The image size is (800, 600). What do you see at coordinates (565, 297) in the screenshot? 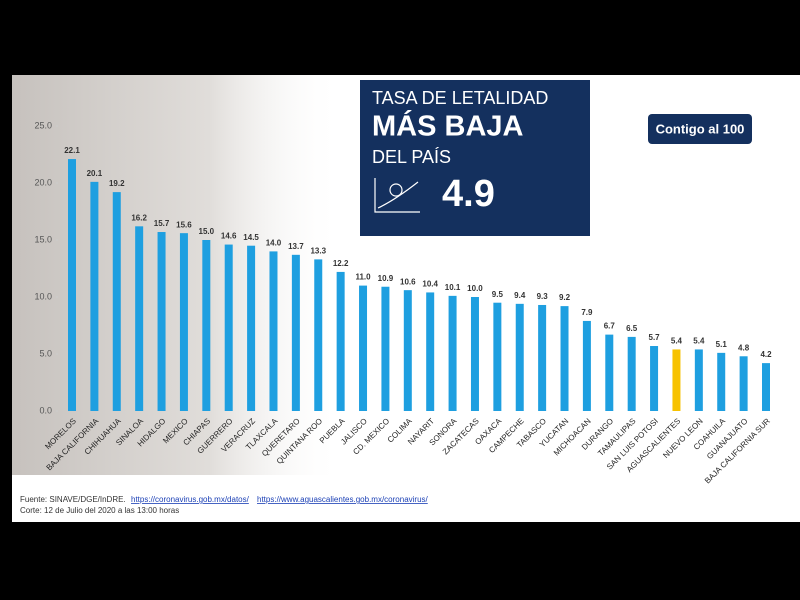
I see `value-label: 9.2` at bounding box center [565, 297].